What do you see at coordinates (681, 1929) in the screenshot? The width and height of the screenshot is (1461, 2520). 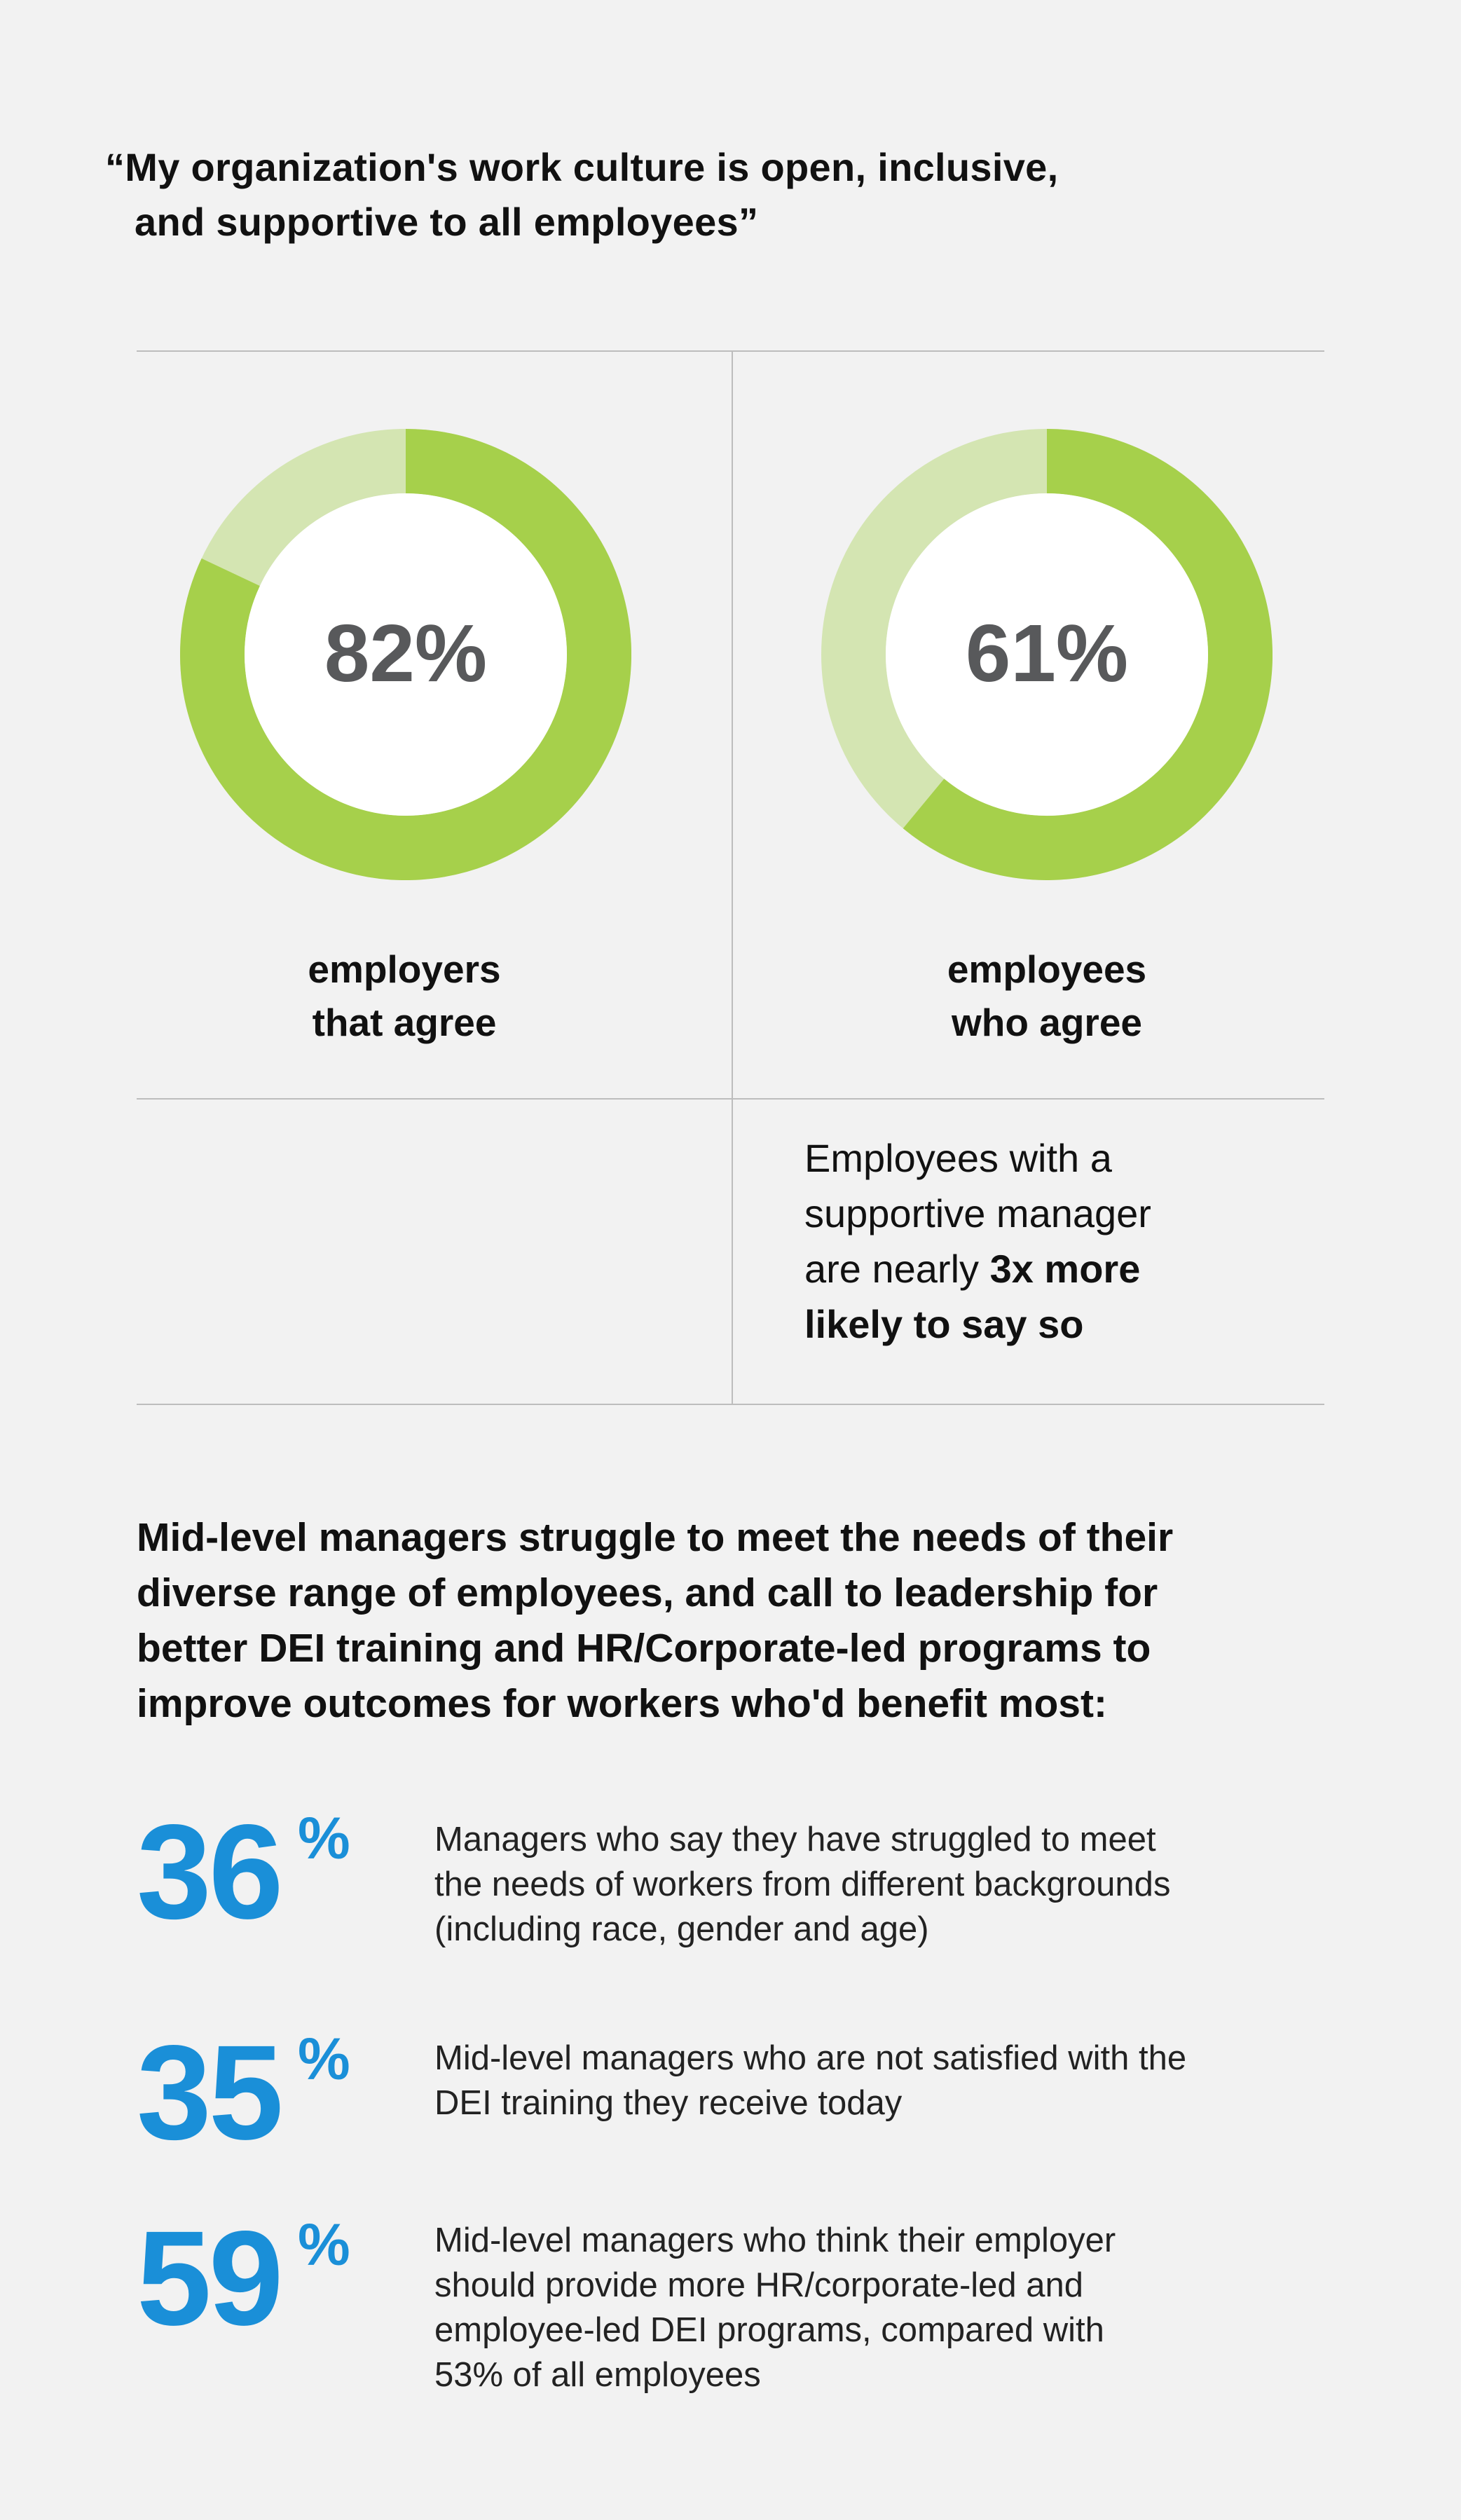 I see `stat-line-3: (including race, gender and age)` at bounding box center [681, 1929].